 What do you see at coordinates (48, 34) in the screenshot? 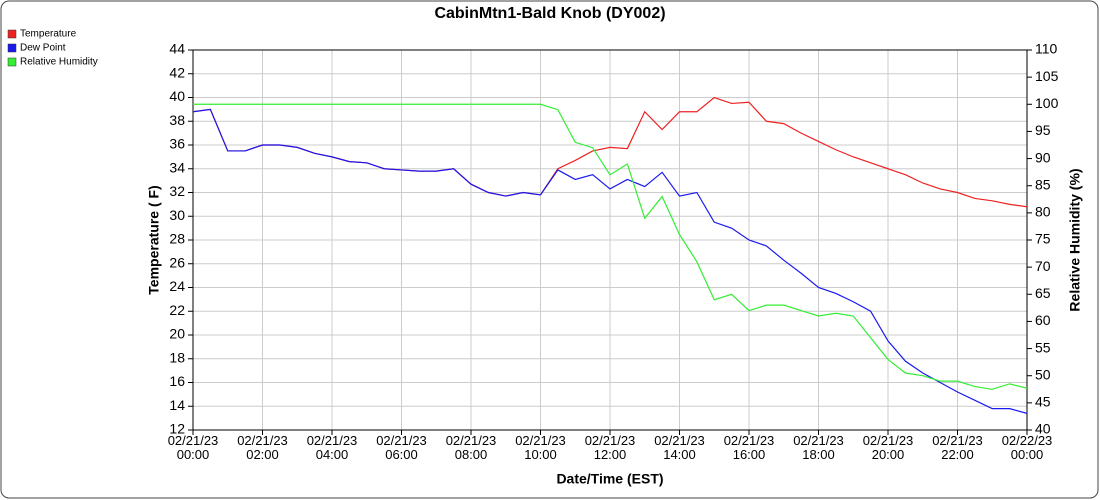
I see `legend-label: Temperature` at bounding box center [48, 34].